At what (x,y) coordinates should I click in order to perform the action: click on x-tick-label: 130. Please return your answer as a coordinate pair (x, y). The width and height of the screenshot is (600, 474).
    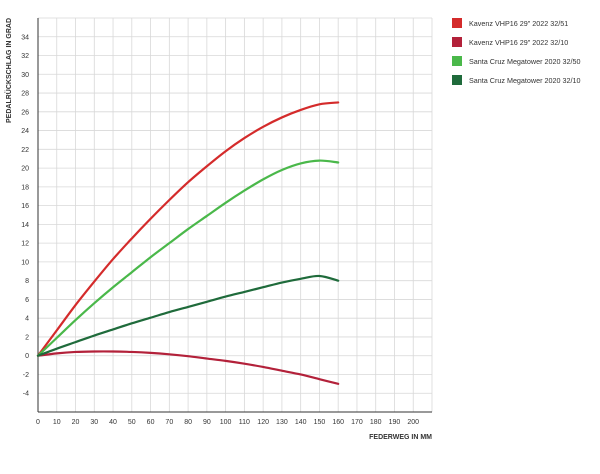
    Looking at the image, I should click on (282, 422).